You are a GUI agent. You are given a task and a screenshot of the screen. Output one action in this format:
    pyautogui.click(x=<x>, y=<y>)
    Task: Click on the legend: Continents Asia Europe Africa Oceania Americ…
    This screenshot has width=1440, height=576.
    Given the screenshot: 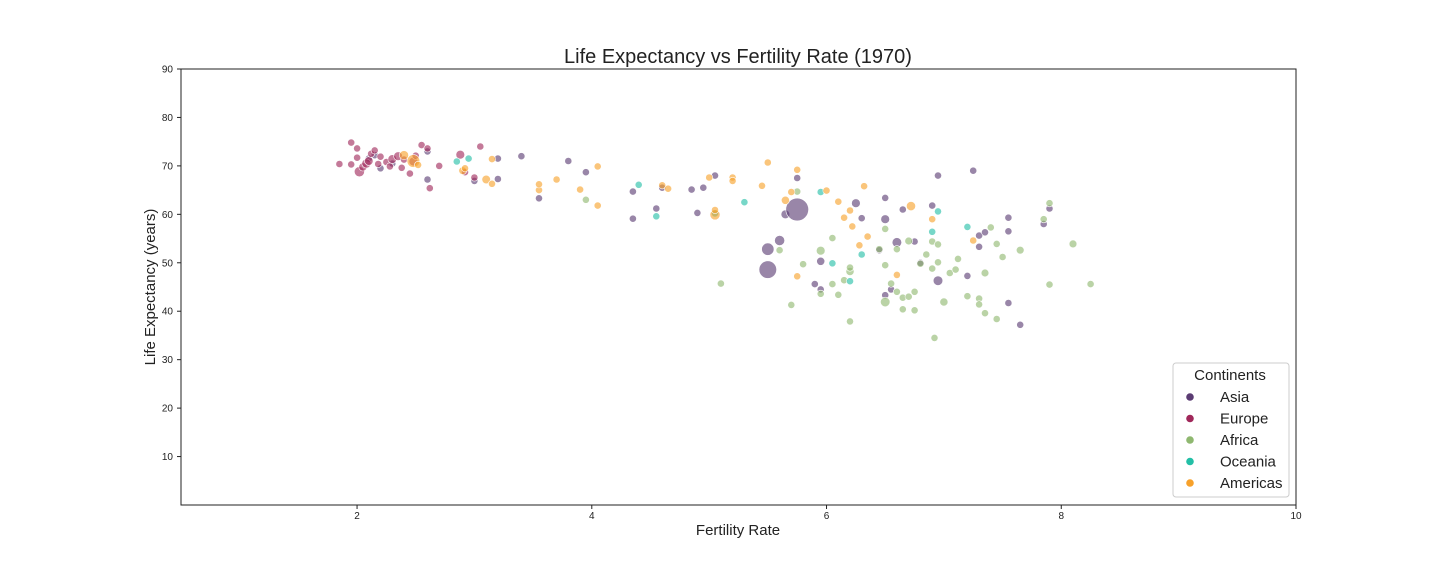 What is the action you would take?
    pyautogui.click(x=1231, y=430)
    